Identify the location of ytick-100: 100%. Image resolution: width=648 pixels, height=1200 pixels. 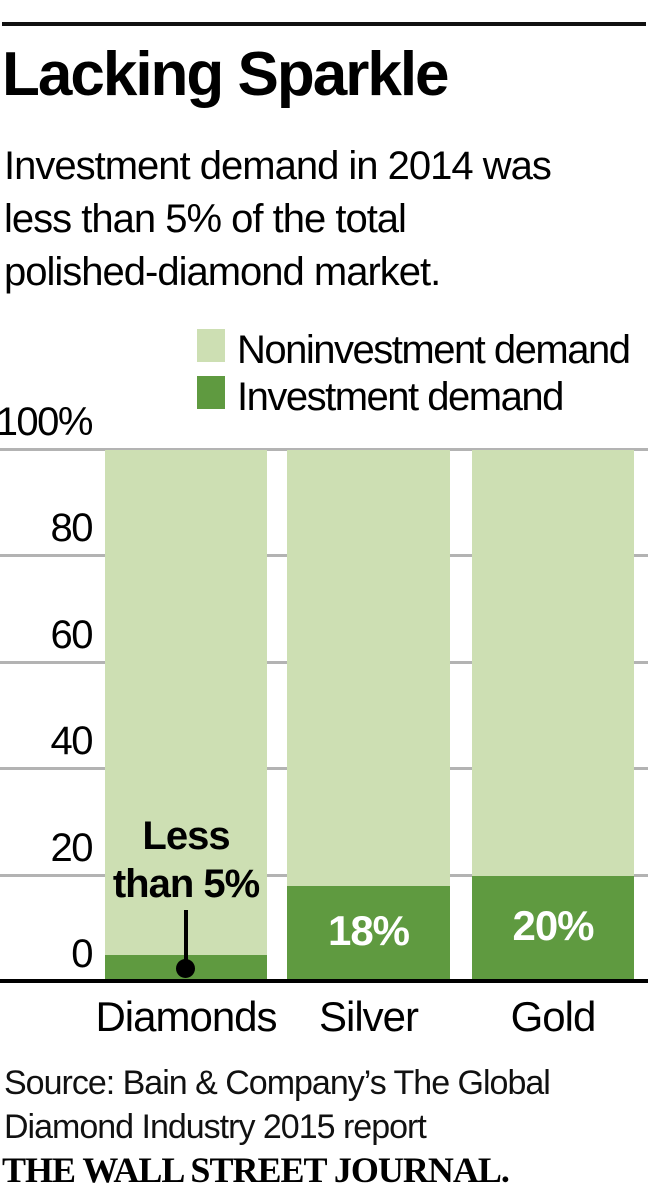
(47, 422).